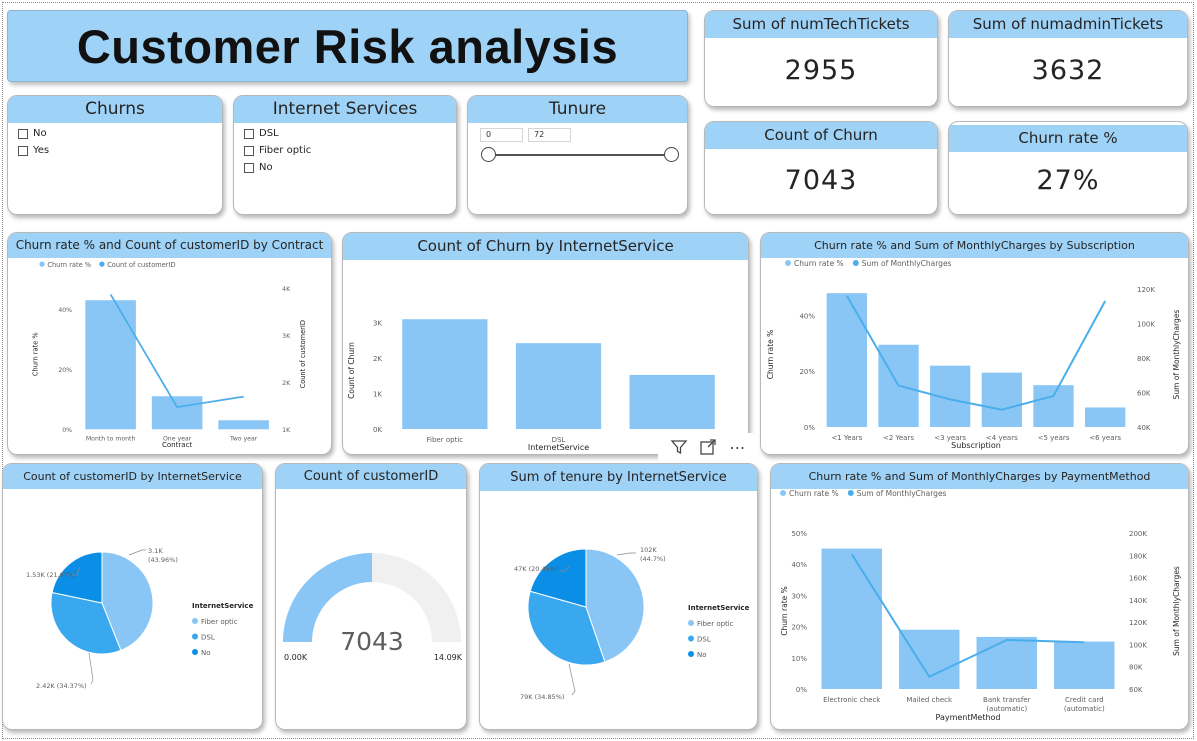 The height and width of the screenshot is (741, 1197). I want to click on y-tick-label: 0%, so click(801, 690).